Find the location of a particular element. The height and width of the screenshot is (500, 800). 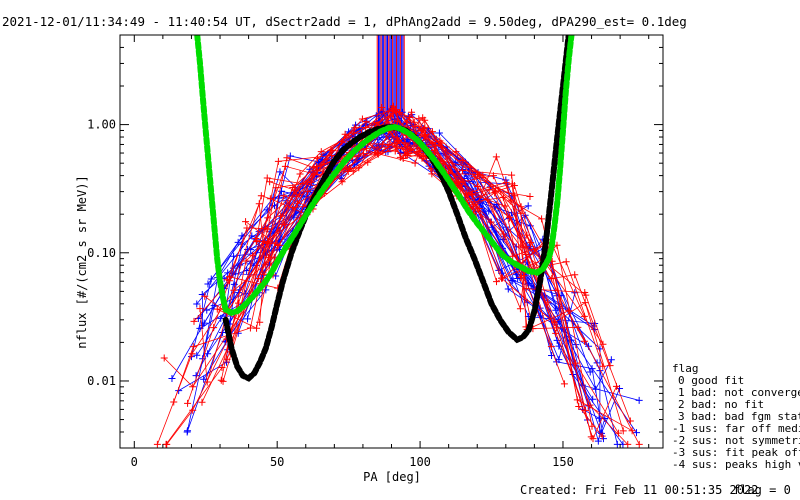

legend-entry: -3 sus: fit peak off 9 is located at coordinates (736, 452).